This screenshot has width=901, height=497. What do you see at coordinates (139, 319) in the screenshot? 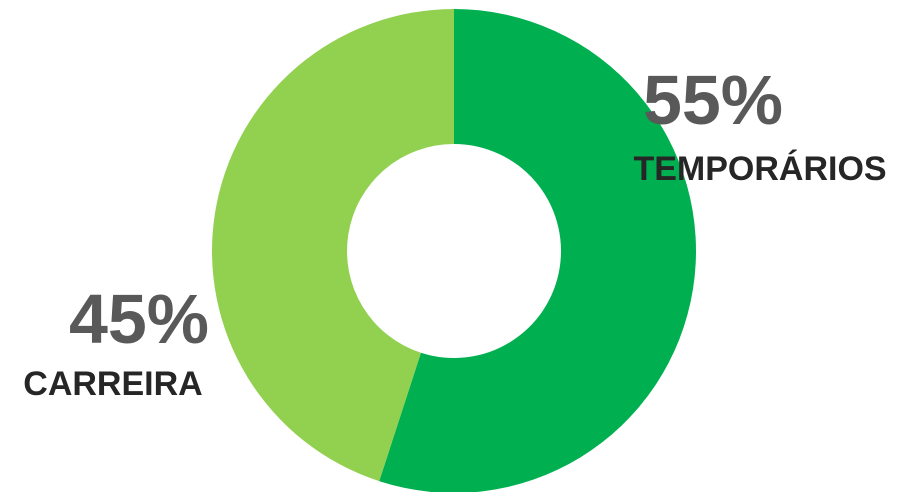
I see `slice-value-label-carreira: 45%` at bounding box center [139, 319].